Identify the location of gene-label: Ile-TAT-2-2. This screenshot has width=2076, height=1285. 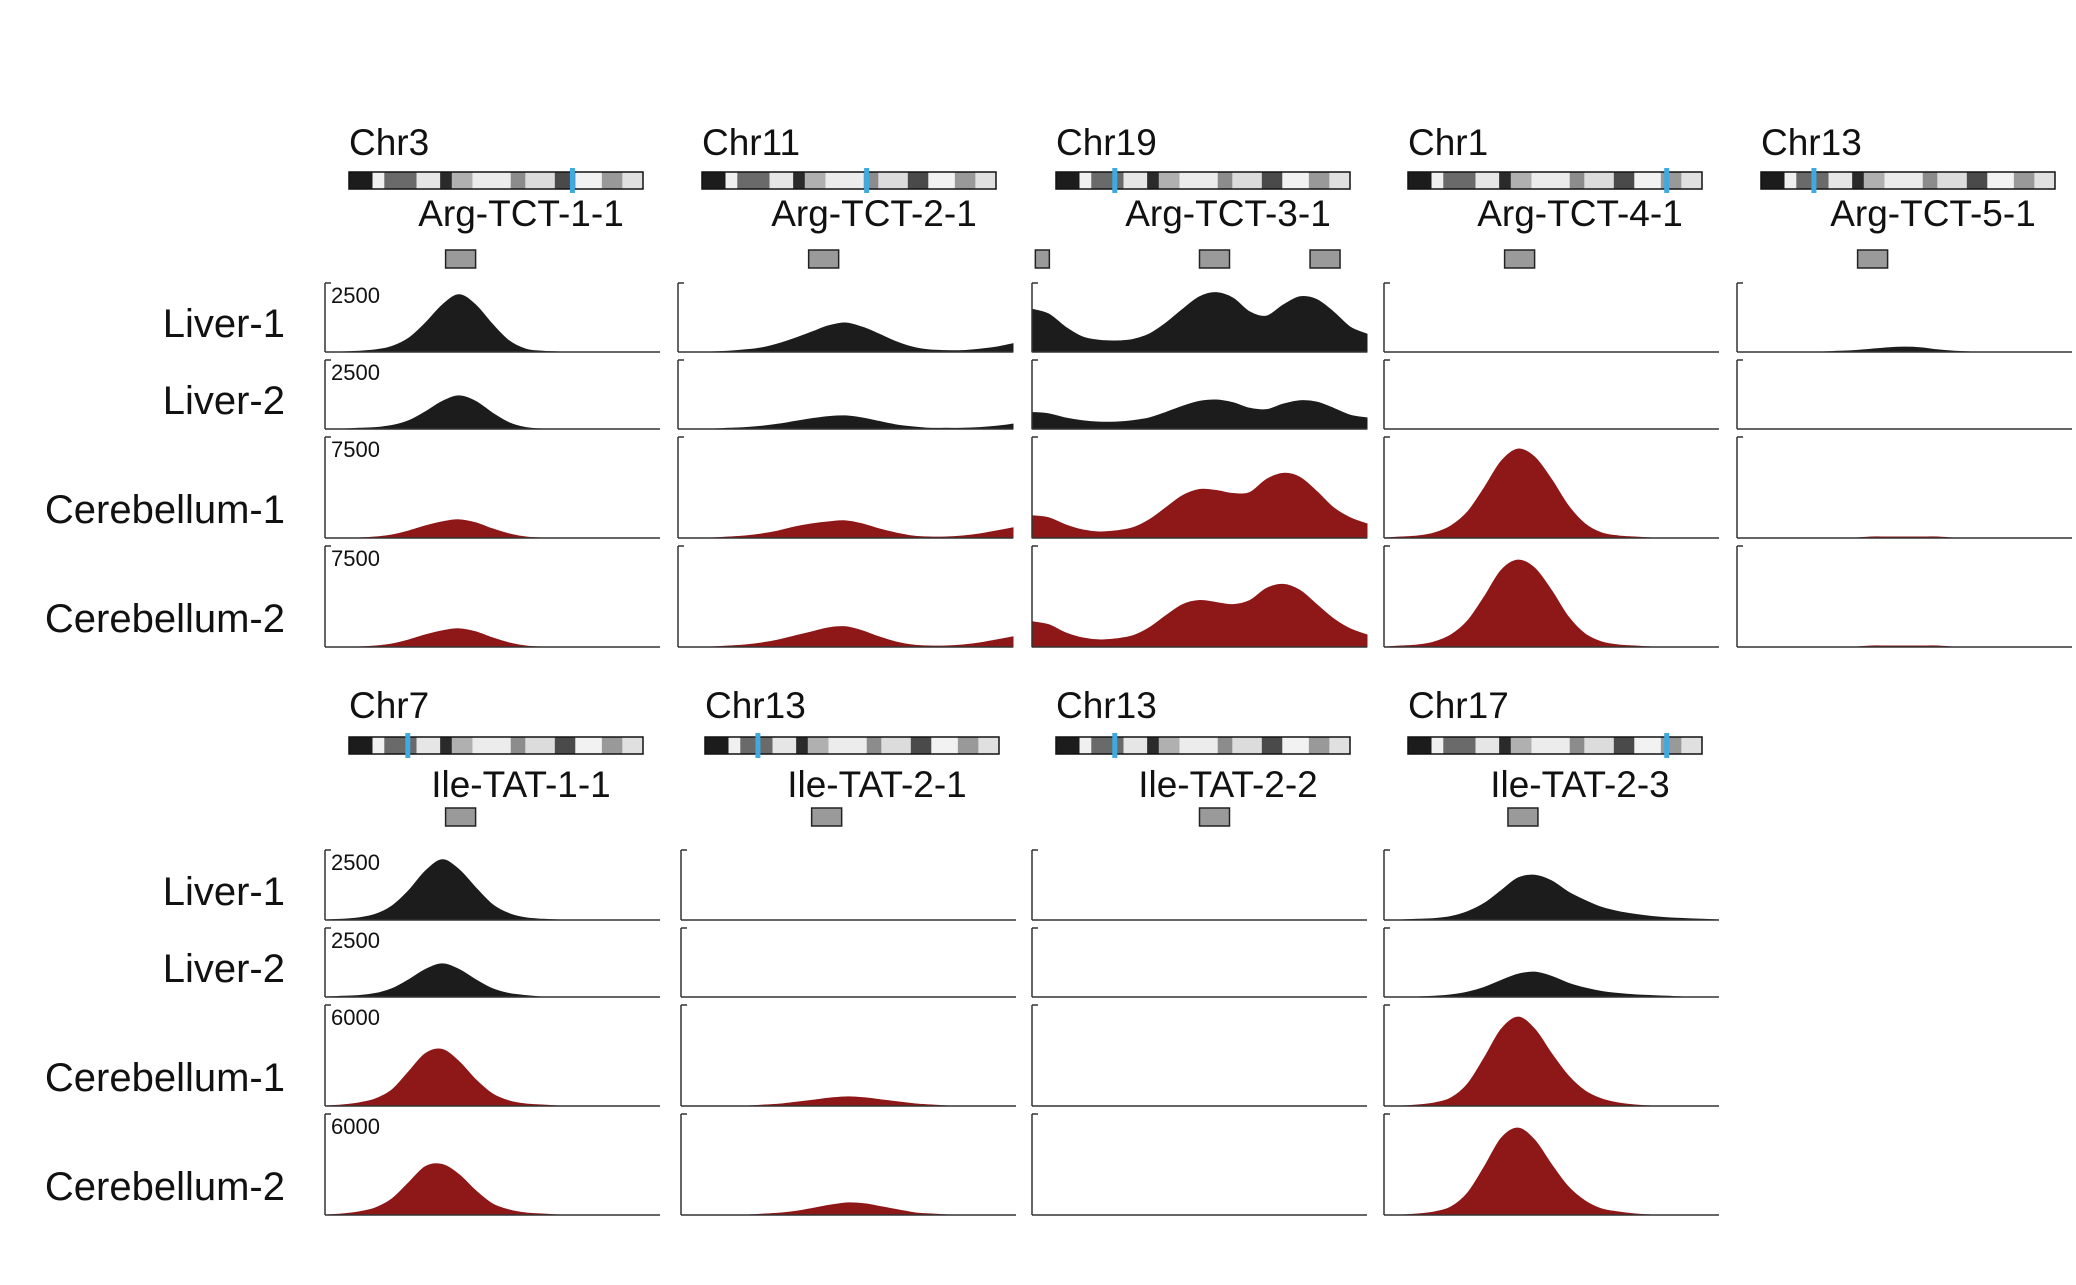
(1228, 784).